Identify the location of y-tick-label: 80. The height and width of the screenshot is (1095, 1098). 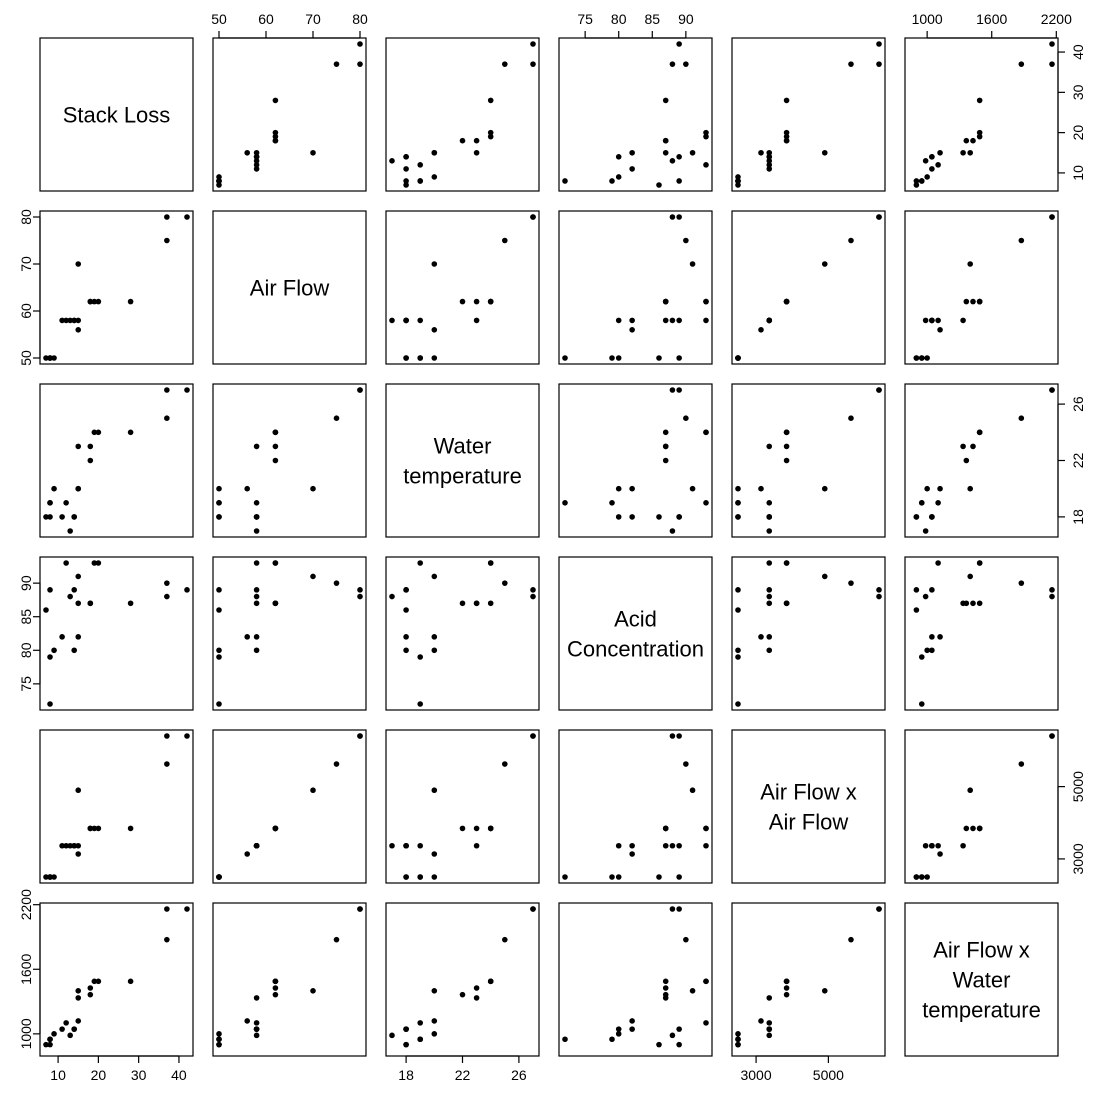
(26, 217).